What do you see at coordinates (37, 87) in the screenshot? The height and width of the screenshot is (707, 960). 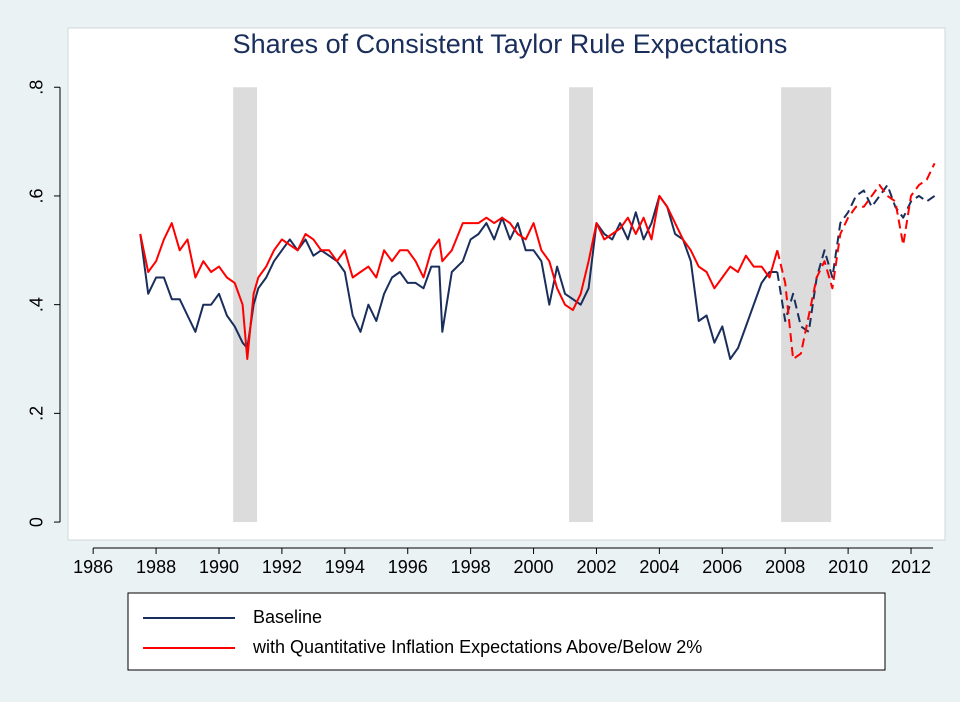 I see `y-tick-label: .8` at bounding box center [37, 87].